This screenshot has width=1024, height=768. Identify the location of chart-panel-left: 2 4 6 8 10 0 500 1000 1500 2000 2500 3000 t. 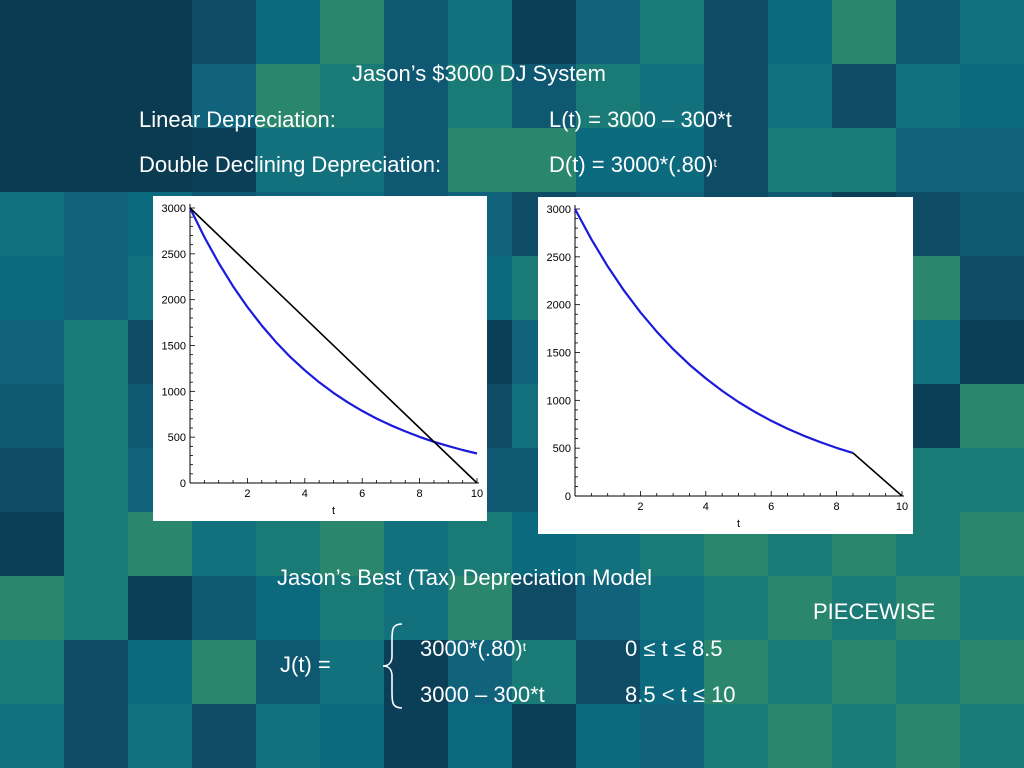
(320, 358).